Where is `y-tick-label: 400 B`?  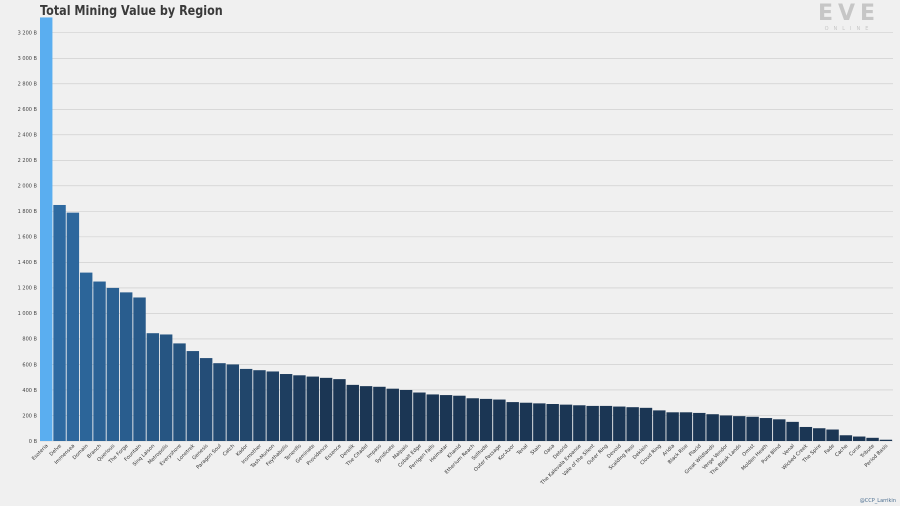
y-tick-label: 400 B is located at coordinates (29, 391).